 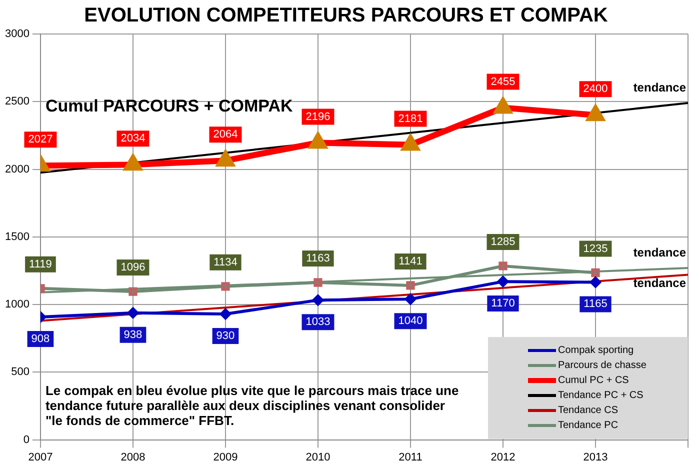 What do you see at coordinates (595, 457) in the screenshot?
I see `x-tick-label: 2013` at bounding box center [595, 457].